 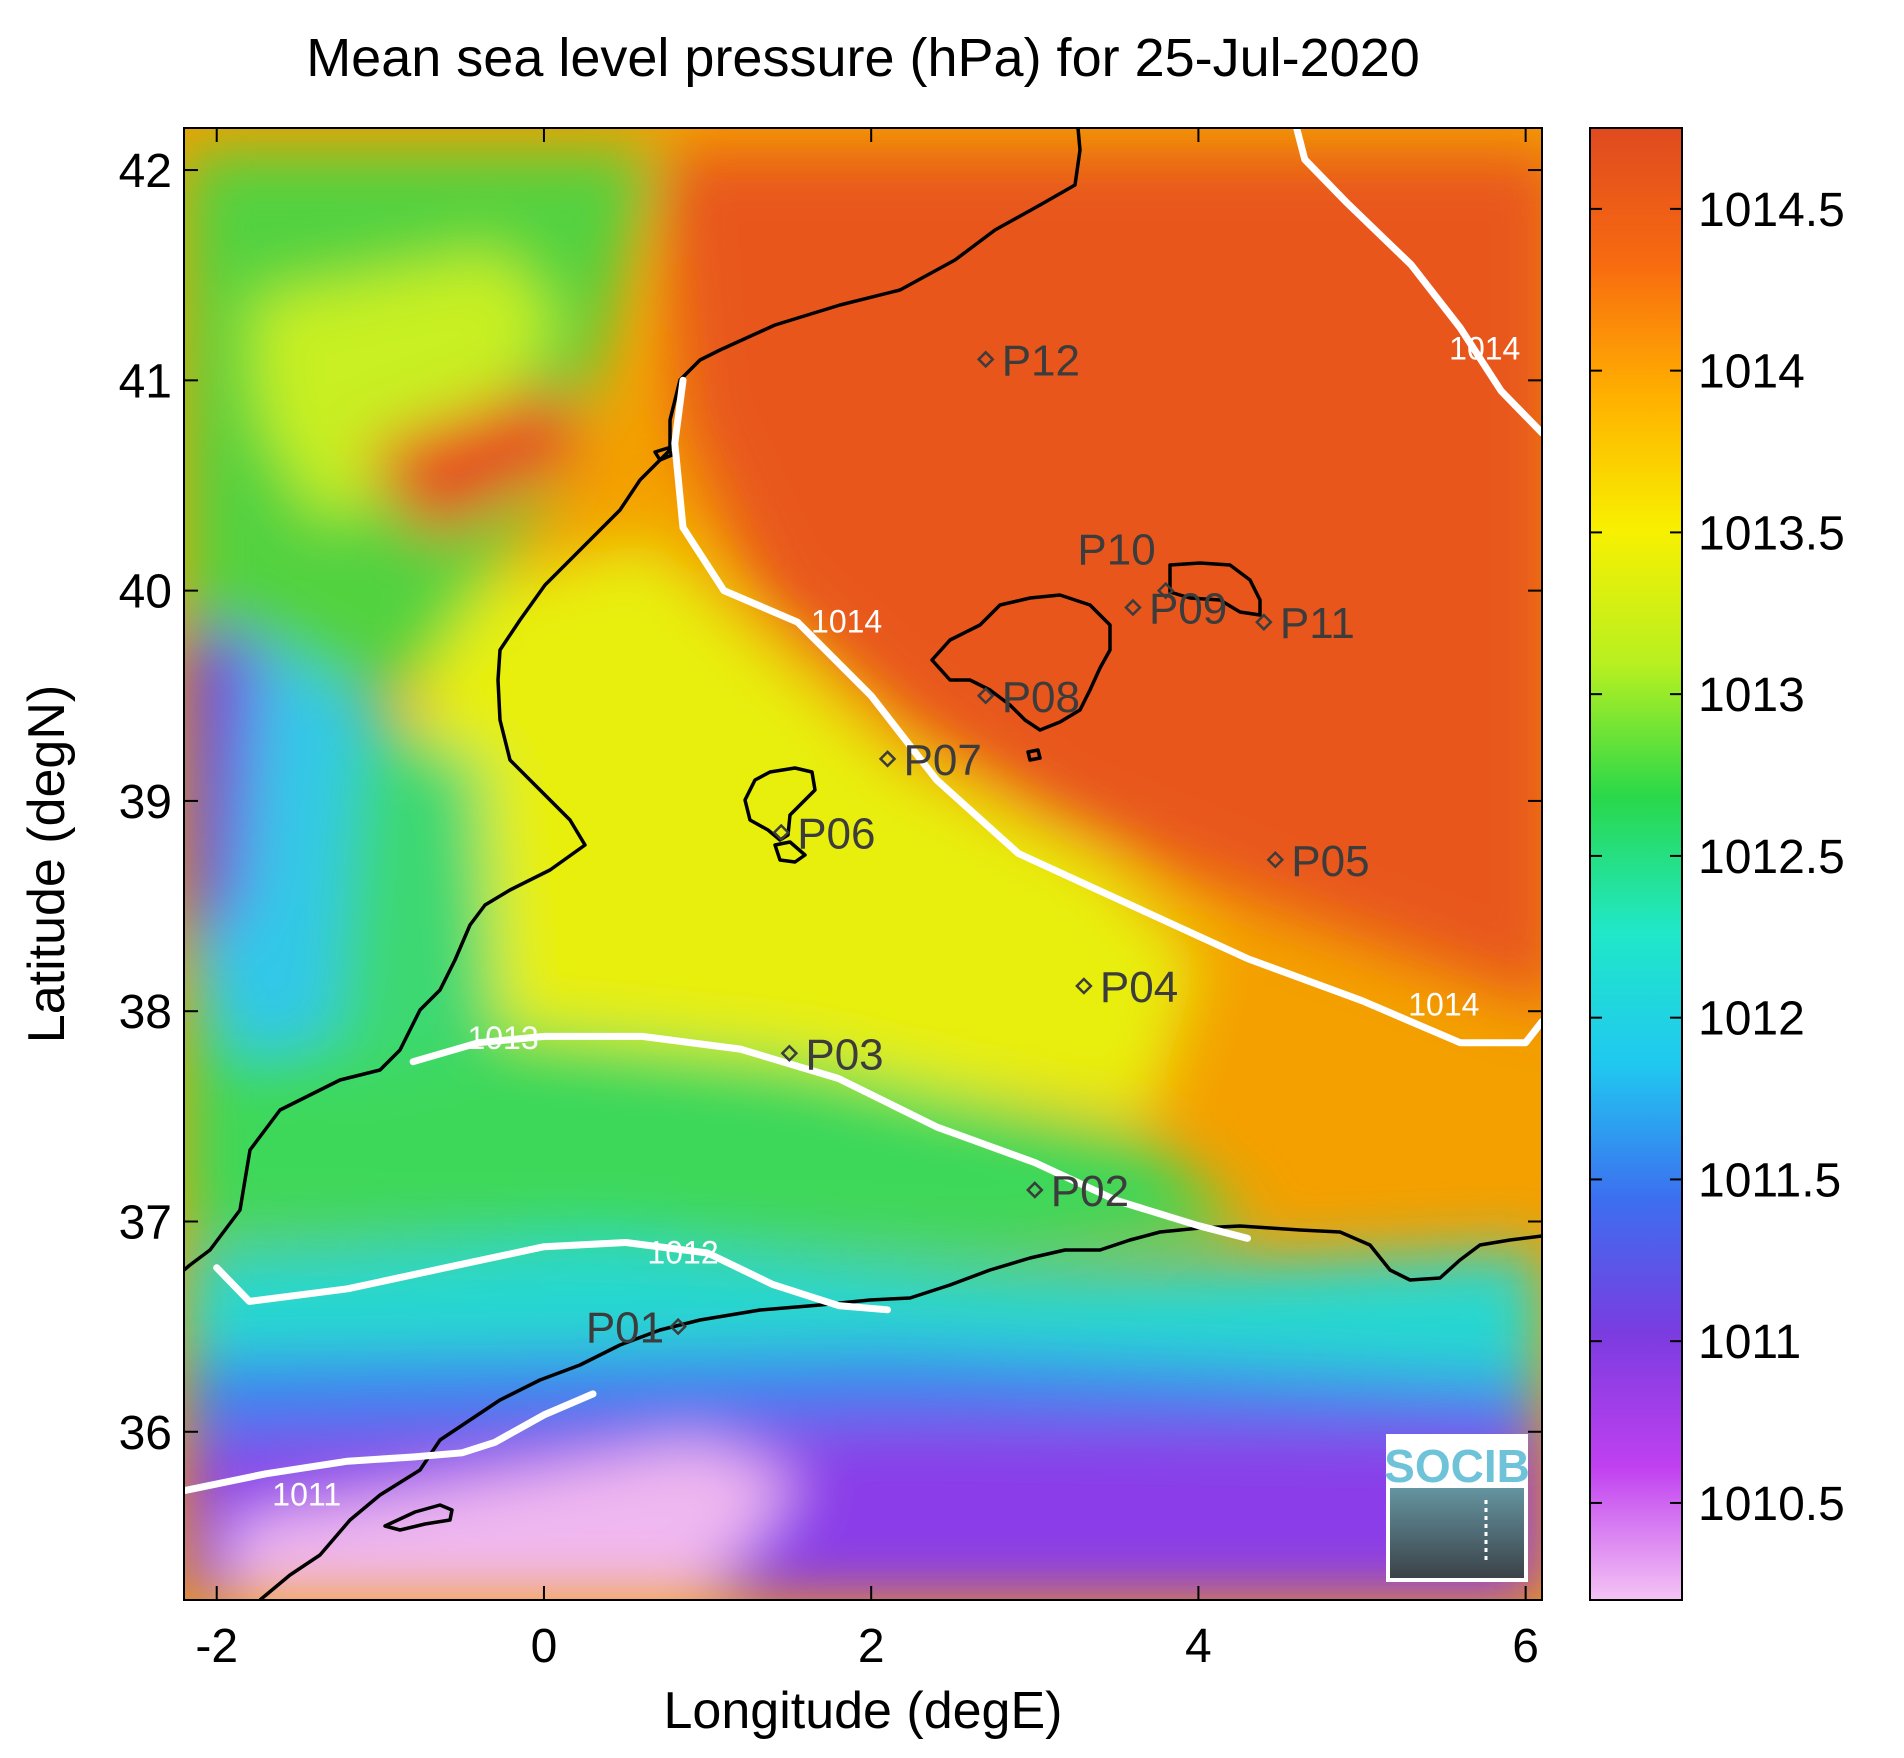 What do you see at coordinates (1771, 533) in the screenshot?
I see `colorbar-tick-label: 1013.5` at bounding box center [1771, 533].